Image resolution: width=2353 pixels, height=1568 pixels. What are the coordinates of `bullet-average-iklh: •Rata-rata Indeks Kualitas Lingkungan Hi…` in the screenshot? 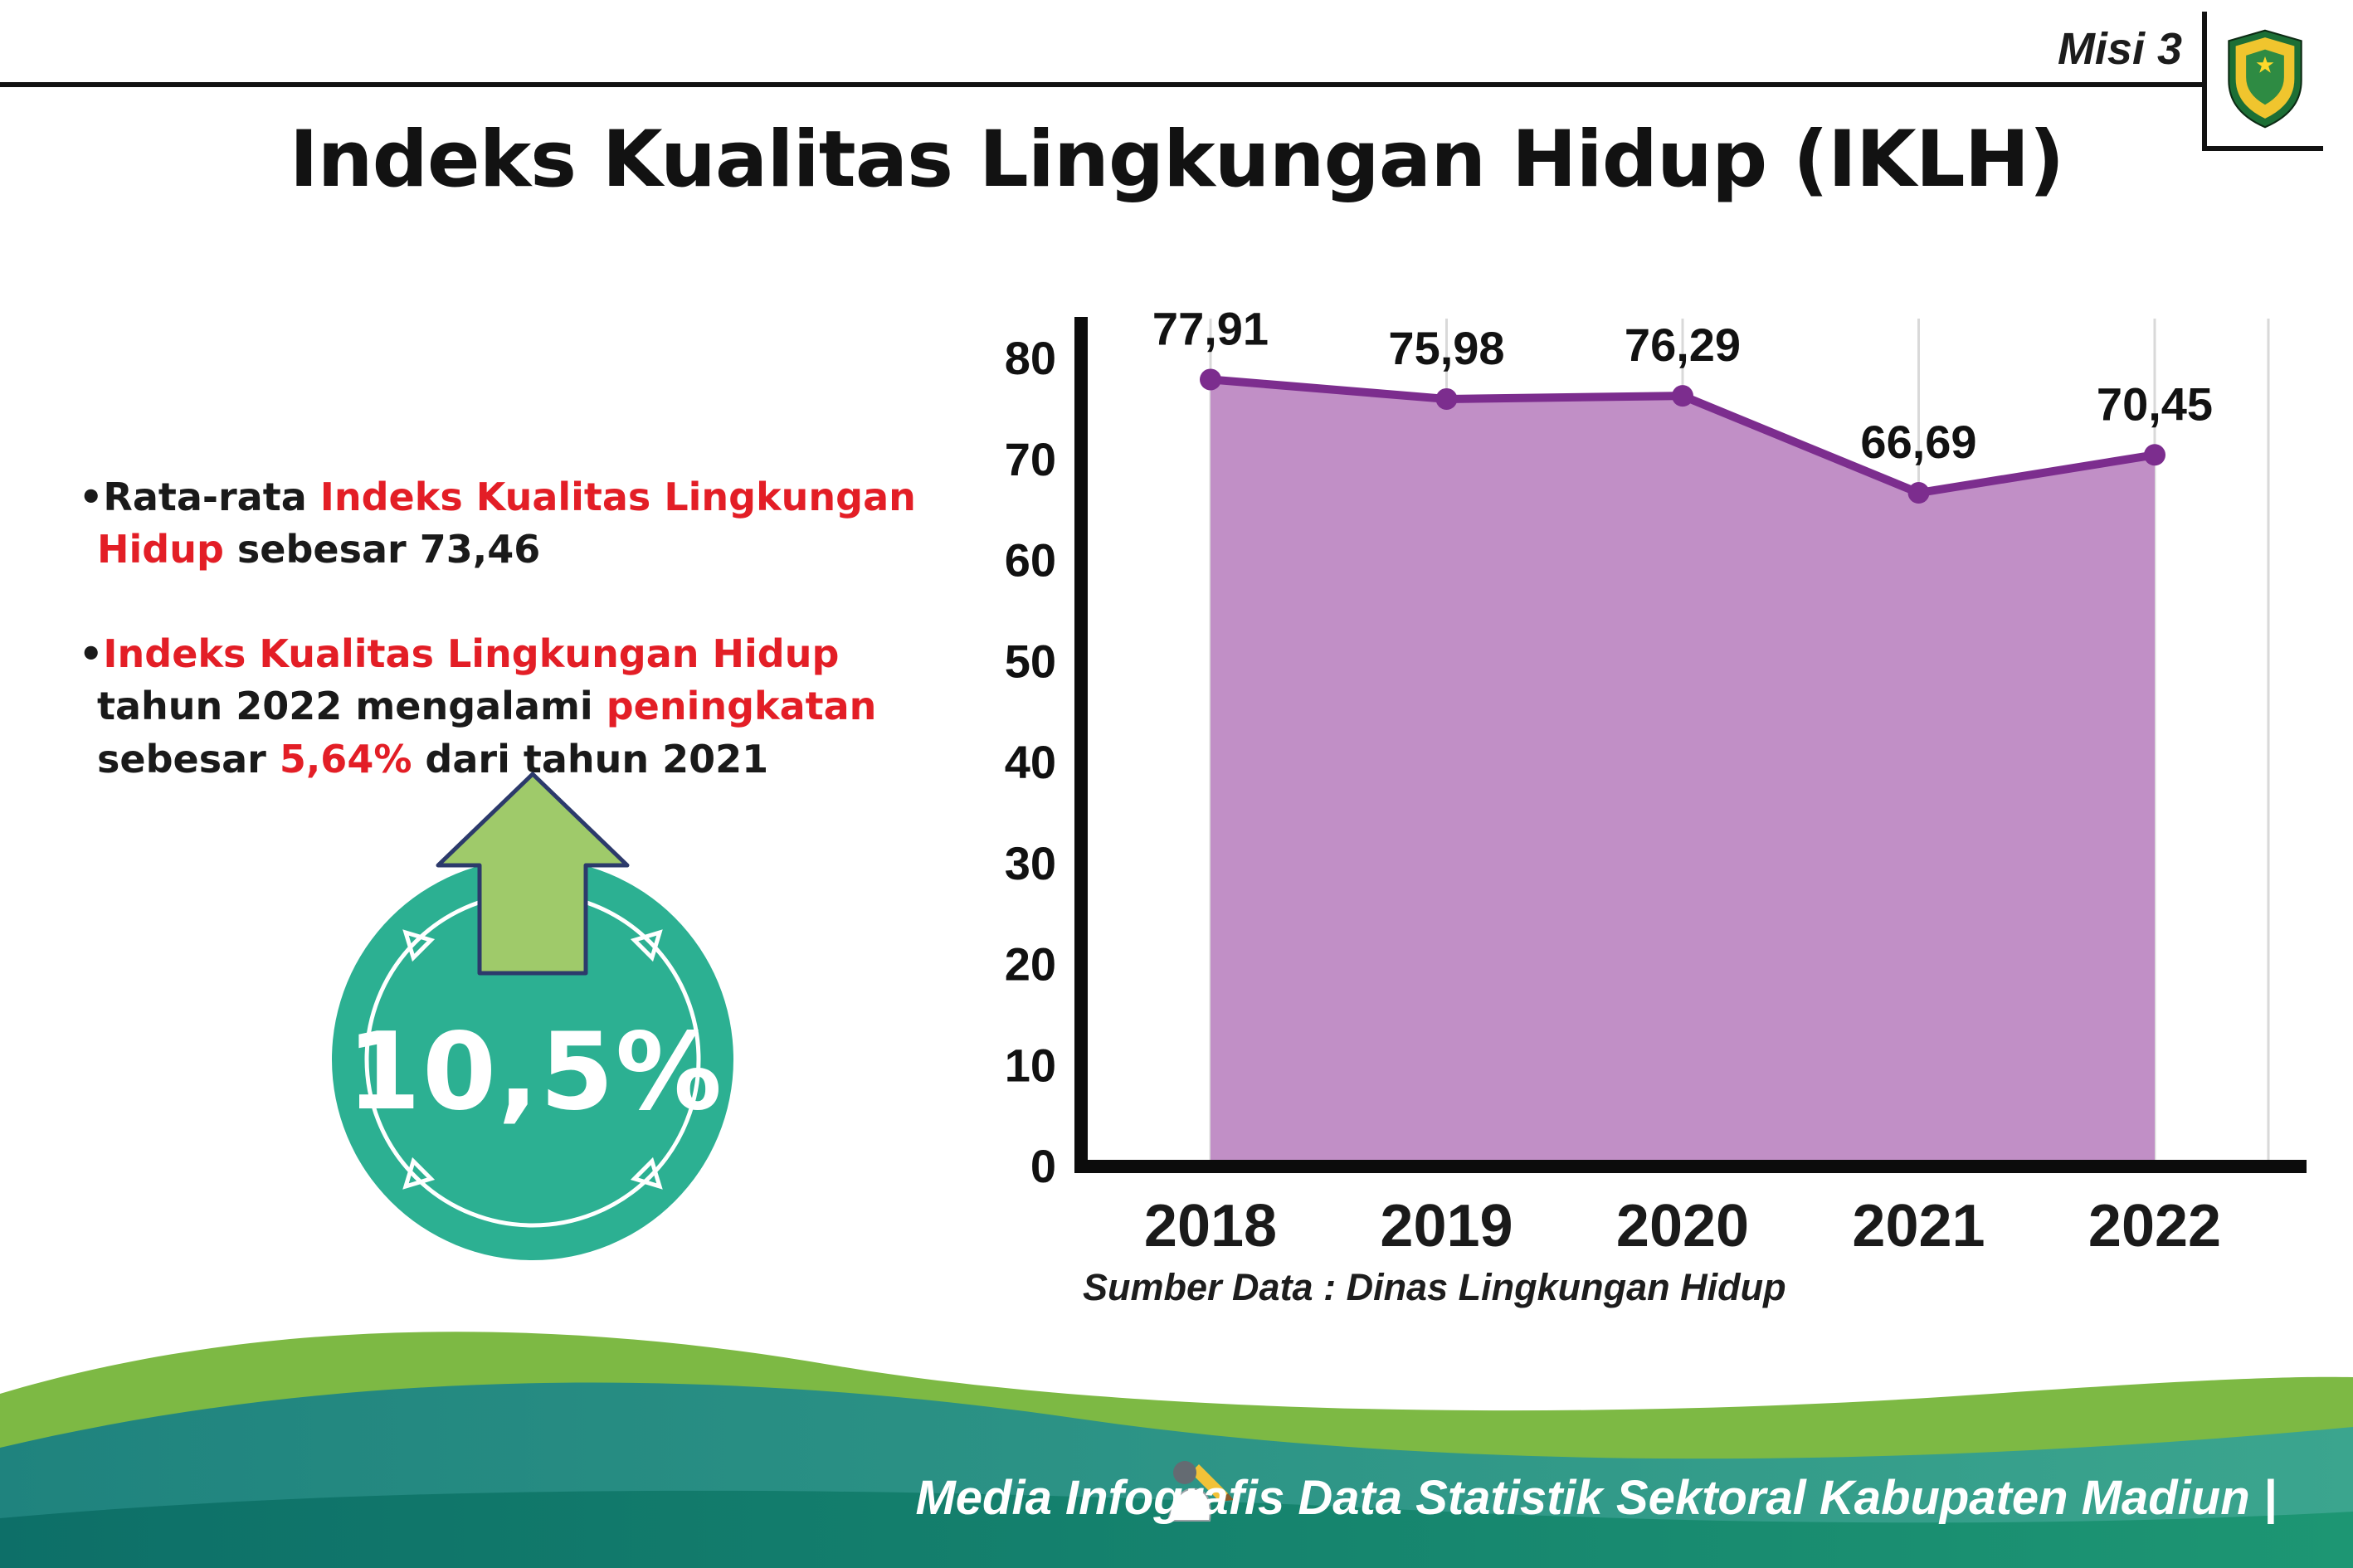 It's located at (525, 524).